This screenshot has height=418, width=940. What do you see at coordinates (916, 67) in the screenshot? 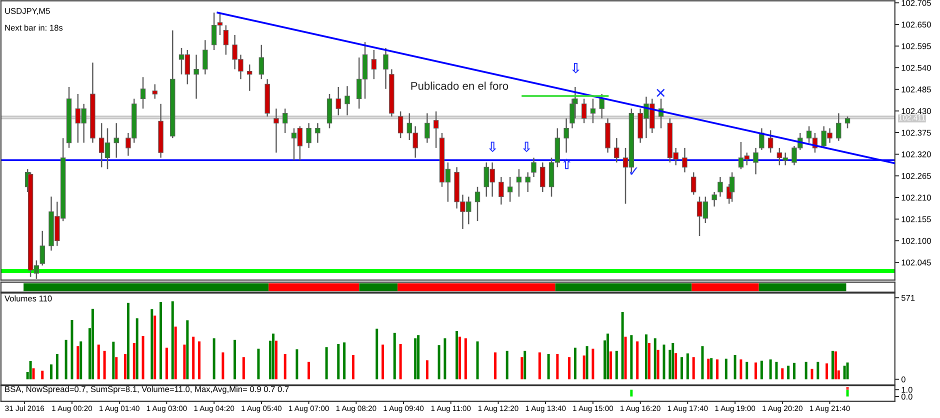
I see `y-tick-label: 102.540` at bounding box center [916, 67].